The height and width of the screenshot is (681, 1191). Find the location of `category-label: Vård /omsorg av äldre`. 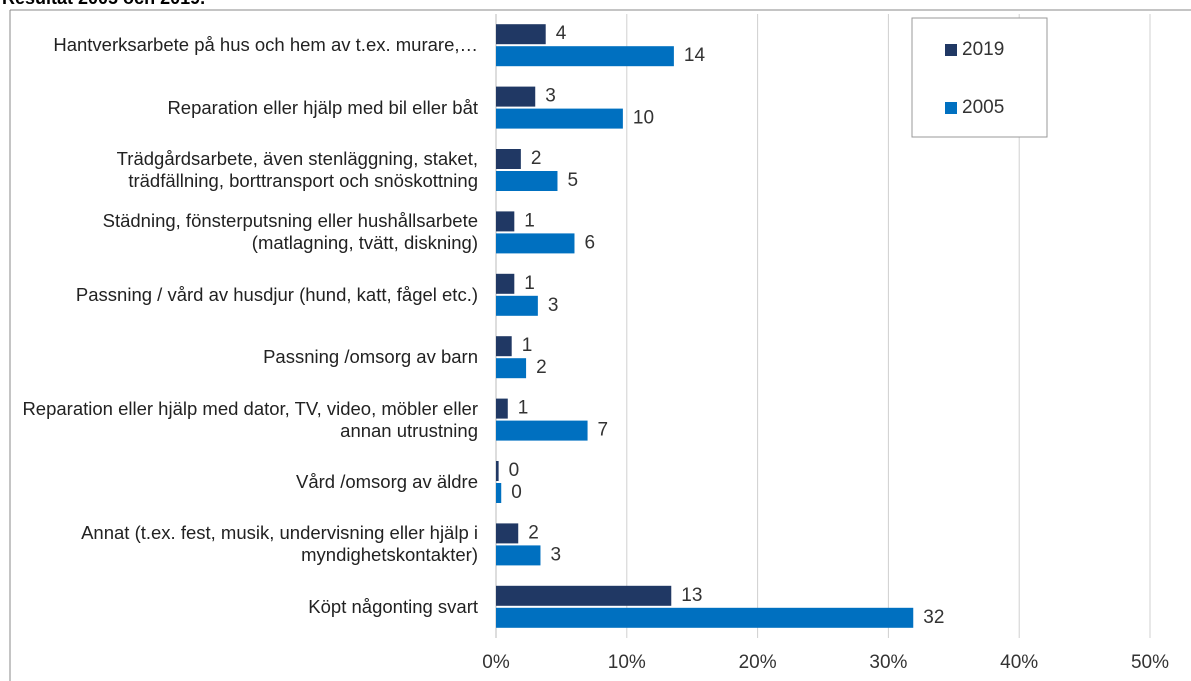

category-label: Vård /omsorg av äldre is located at coordinates (386, 481).